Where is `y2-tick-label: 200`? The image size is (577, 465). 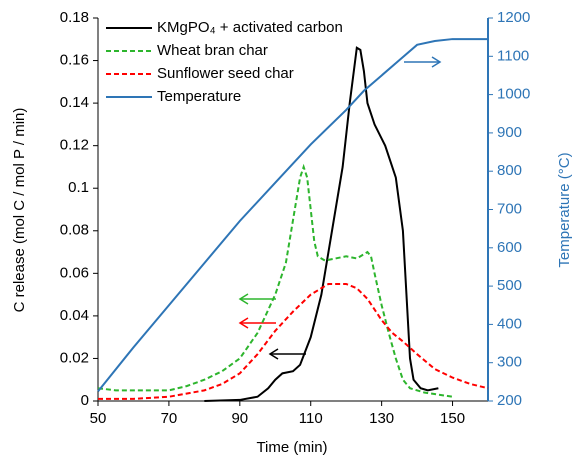 y2-tick-label: 200 is located at coordinates (509, 400).